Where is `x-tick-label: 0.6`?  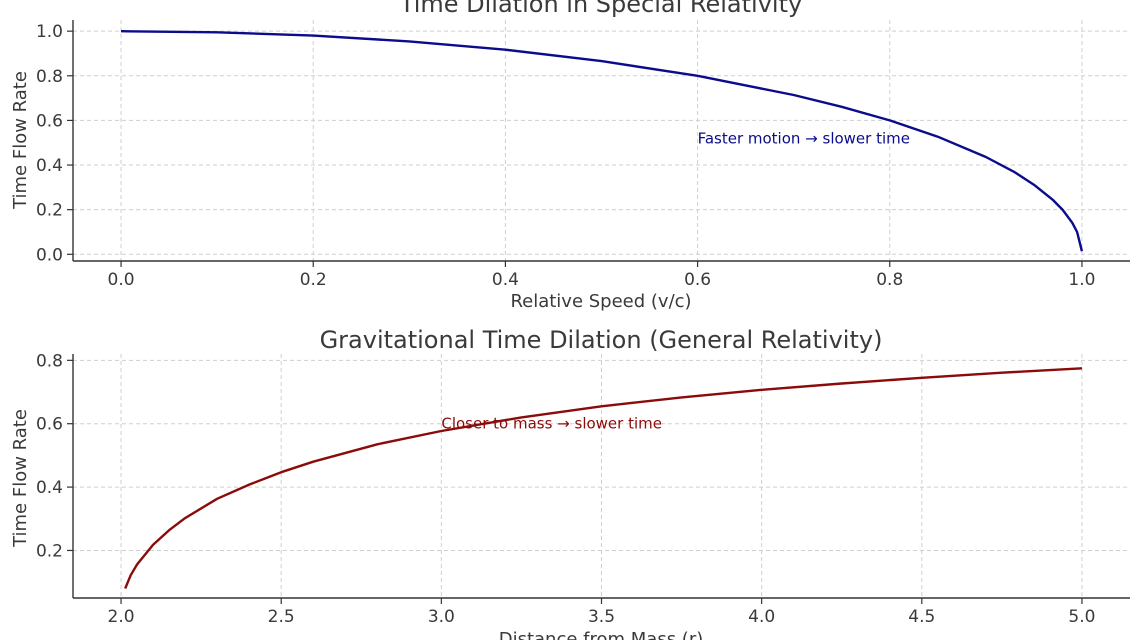 x-tick-label: 0.6 is located at coordinates (697, 280).